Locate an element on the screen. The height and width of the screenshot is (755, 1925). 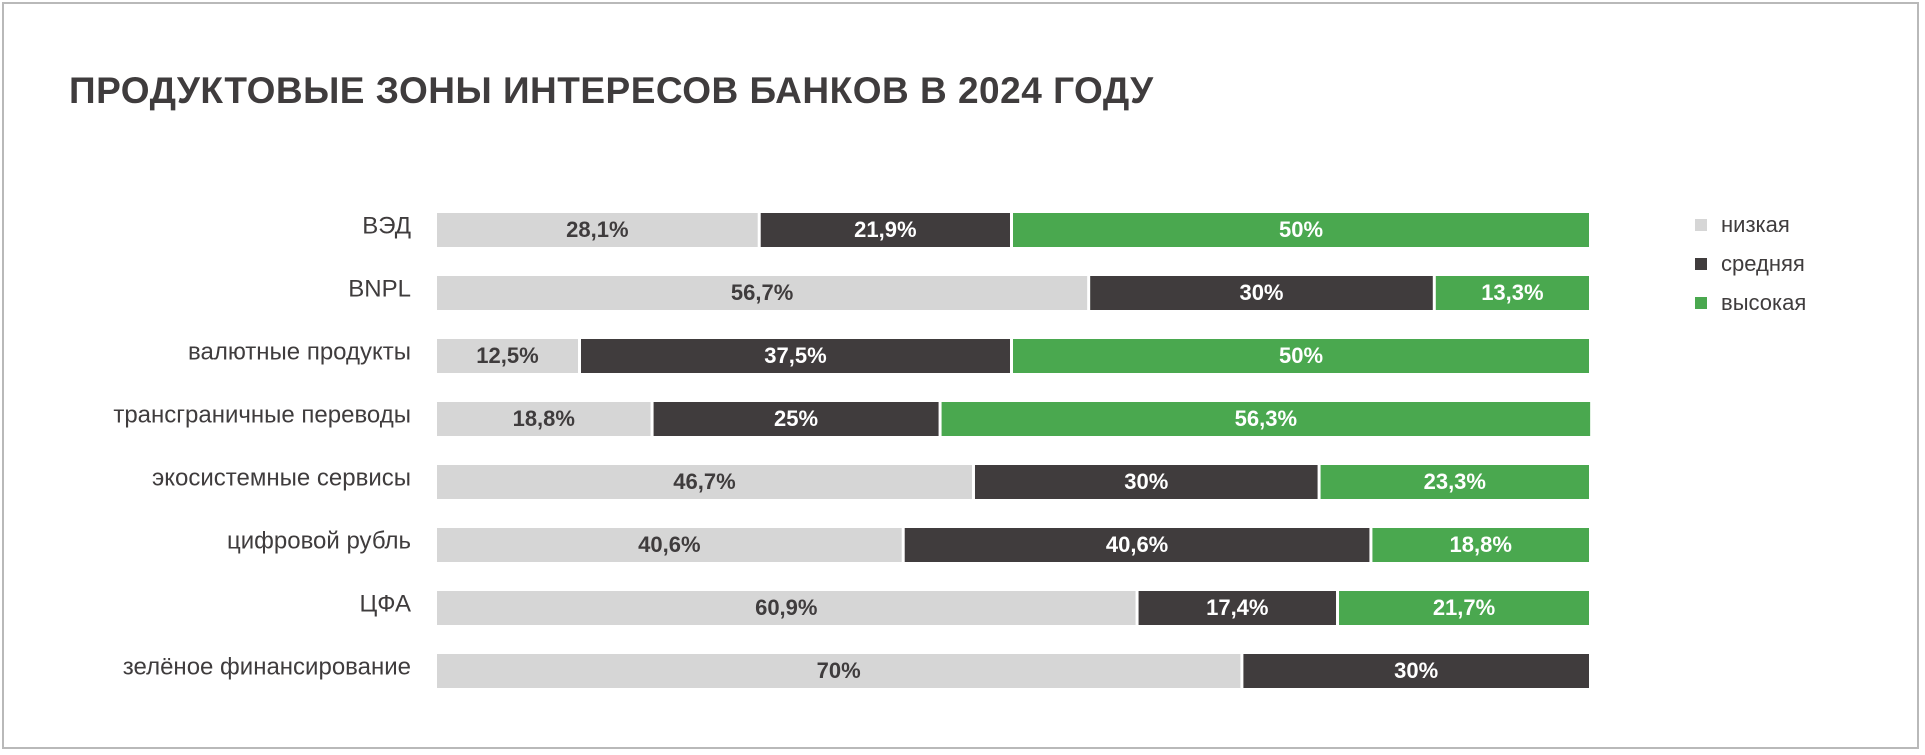
data-label-low: 46,7% is located at coordinates (704, 481).